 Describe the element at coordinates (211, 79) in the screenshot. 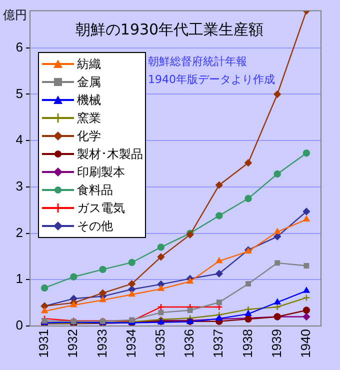

I see `annotation: 1940年版データより作成` at that location.